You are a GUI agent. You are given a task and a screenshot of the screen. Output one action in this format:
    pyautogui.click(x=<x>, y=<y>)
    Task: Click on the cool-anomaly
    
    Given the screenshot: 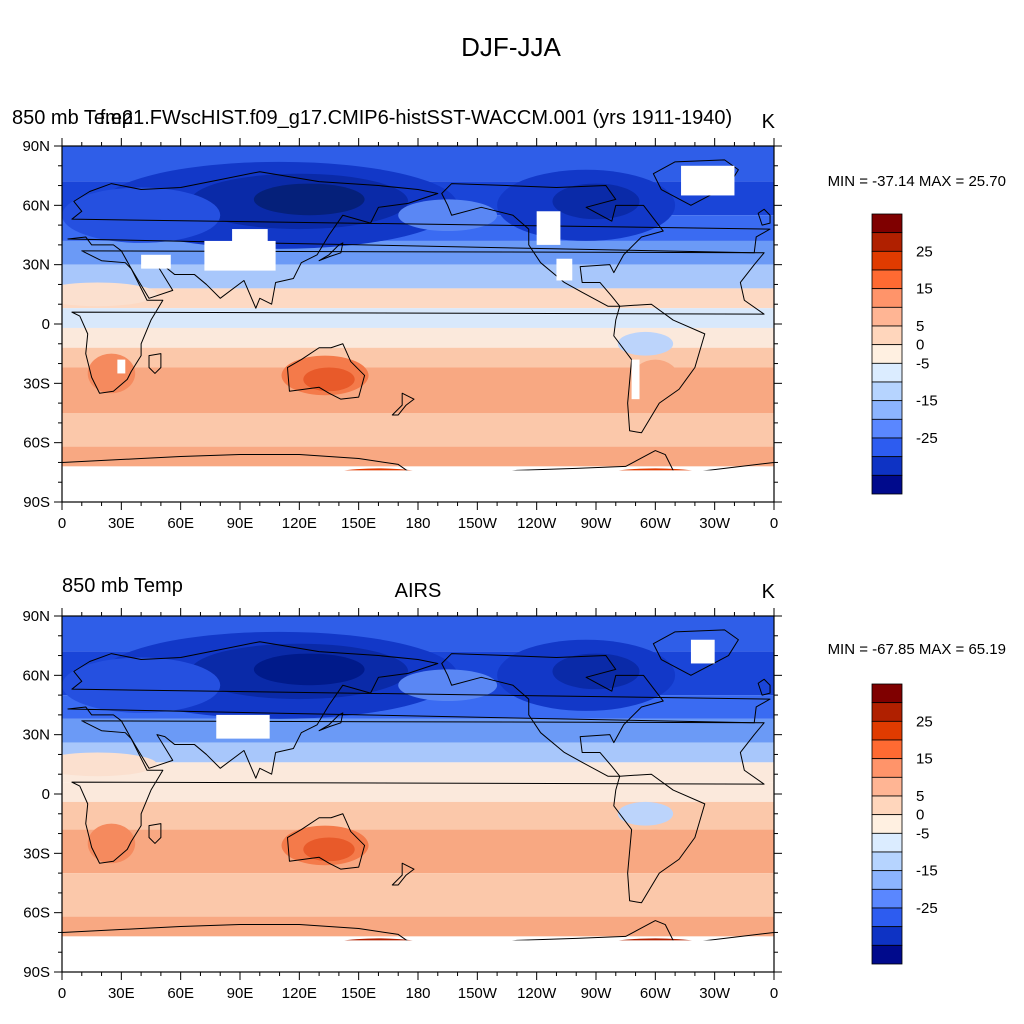 What is the action you would take?
    pyautogui.click(x=645, y=343)
    